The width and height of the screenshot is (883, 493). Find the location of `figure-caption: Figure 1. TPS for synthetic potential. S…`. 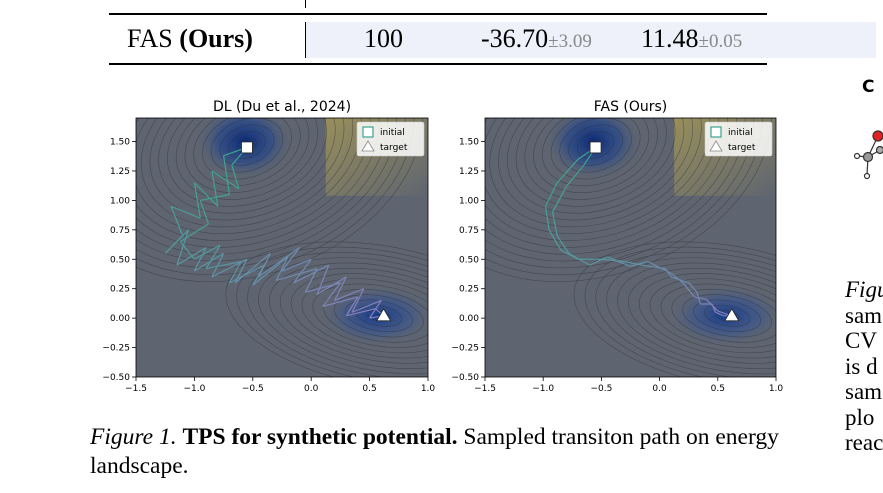

figure-caption: Figure 1. TPS for synthetic potential. S… is located at coordinates (450, 452).